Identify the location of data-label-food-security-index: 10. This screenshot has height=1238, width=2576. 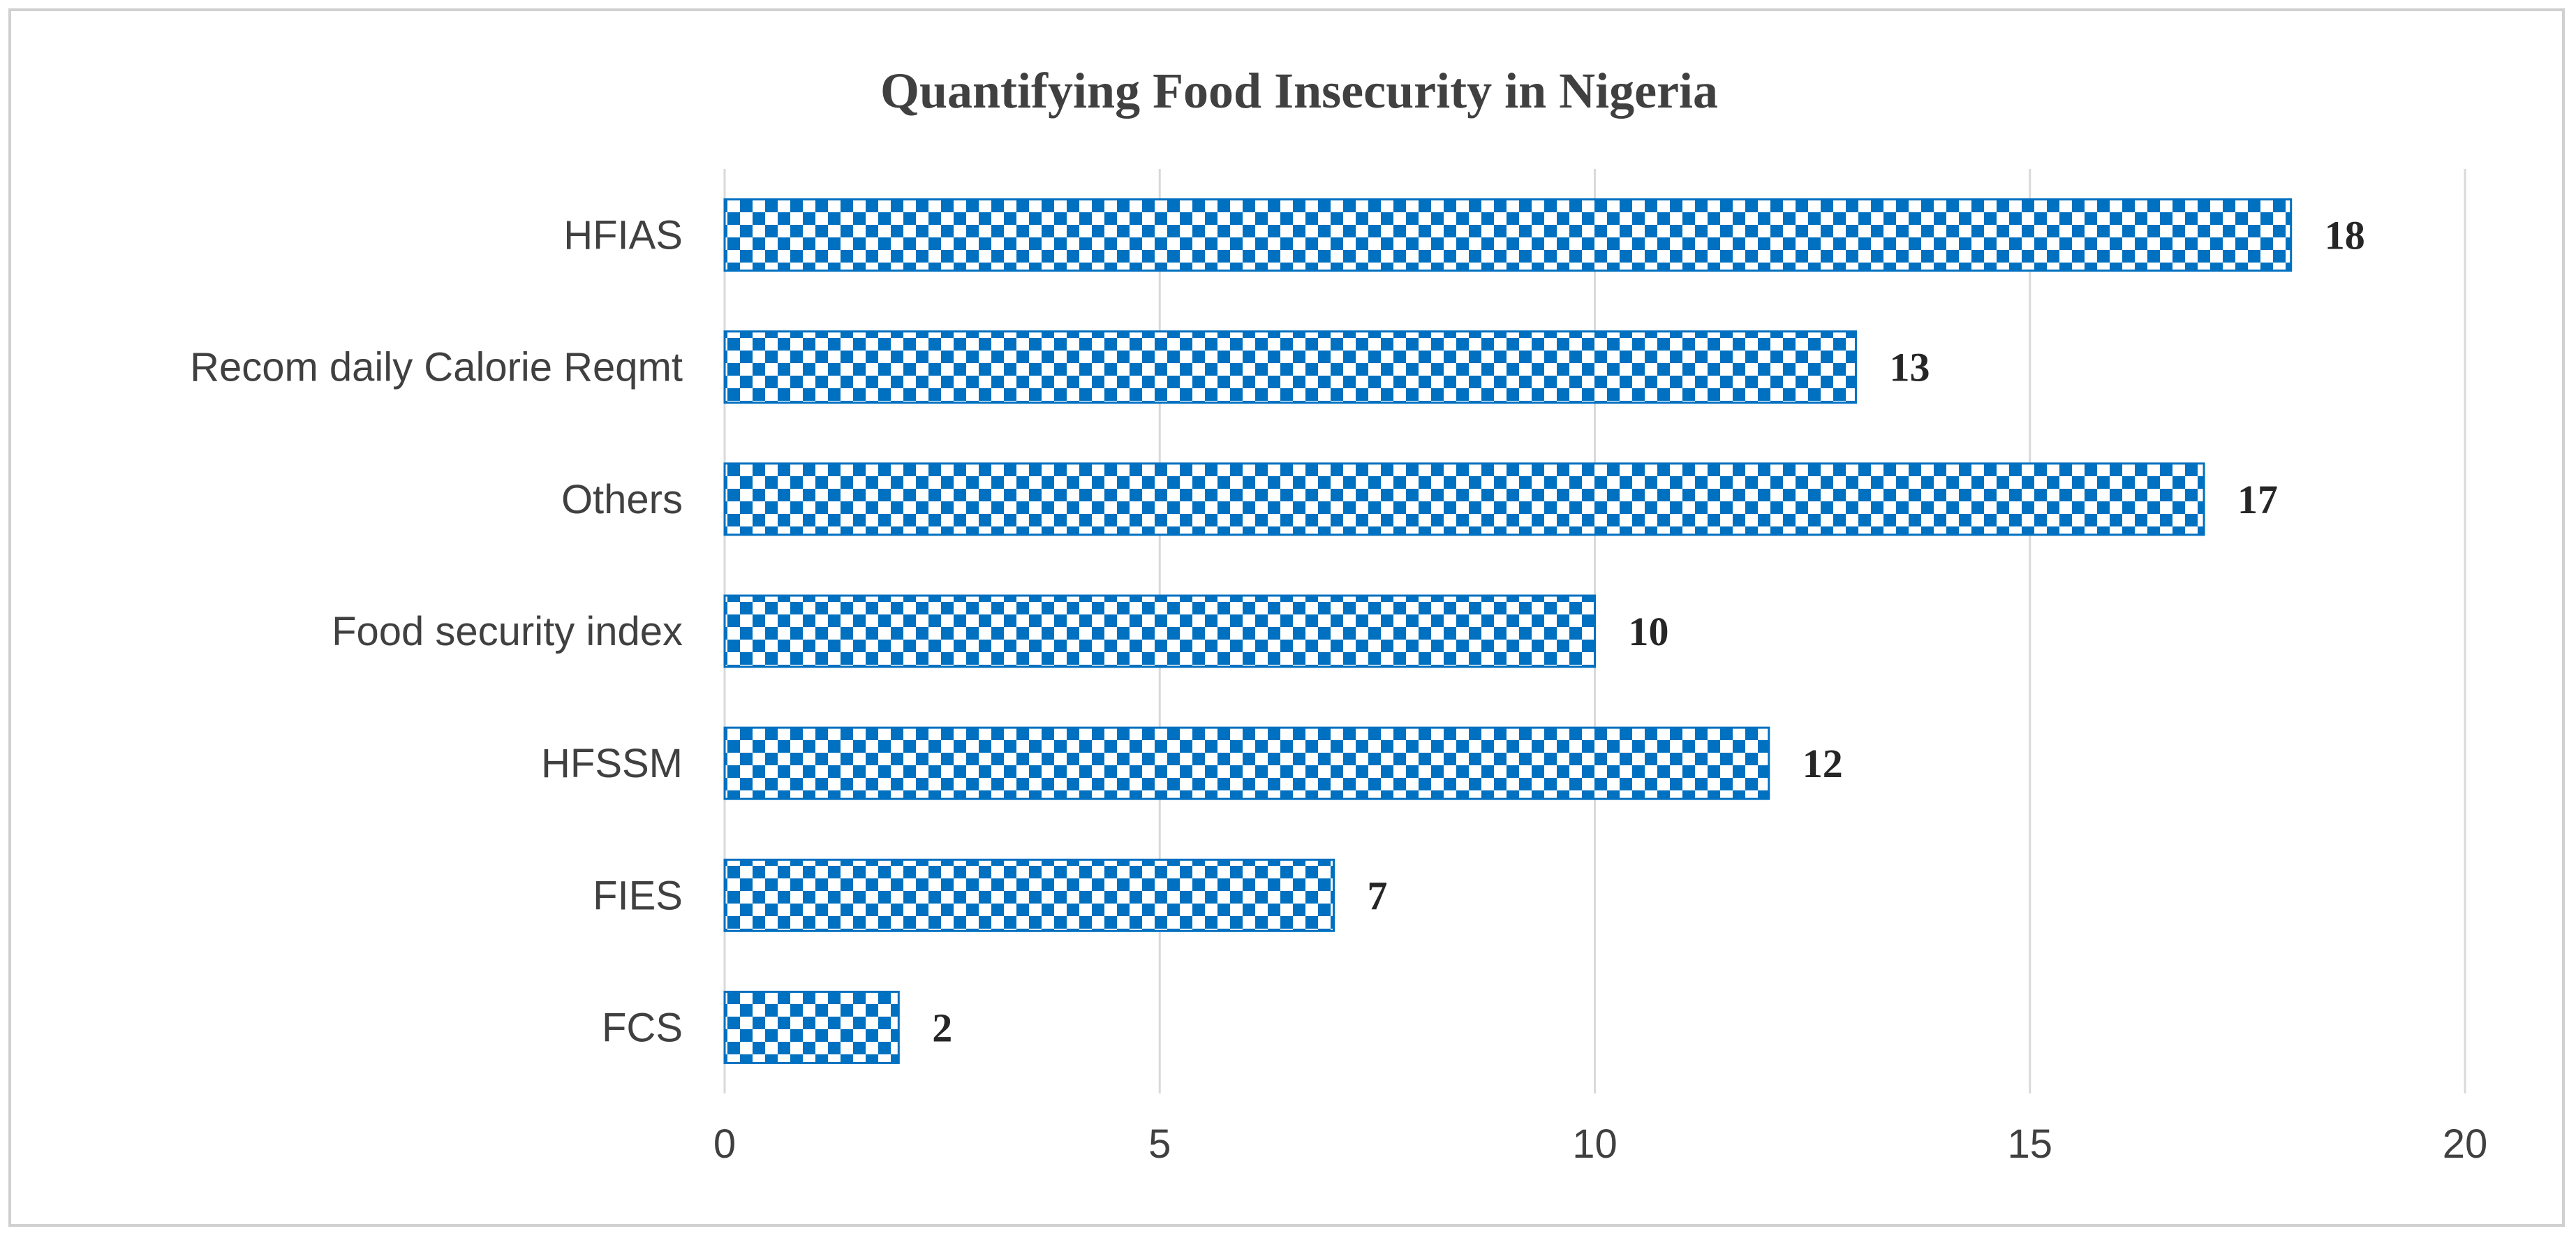
(1649, 631).